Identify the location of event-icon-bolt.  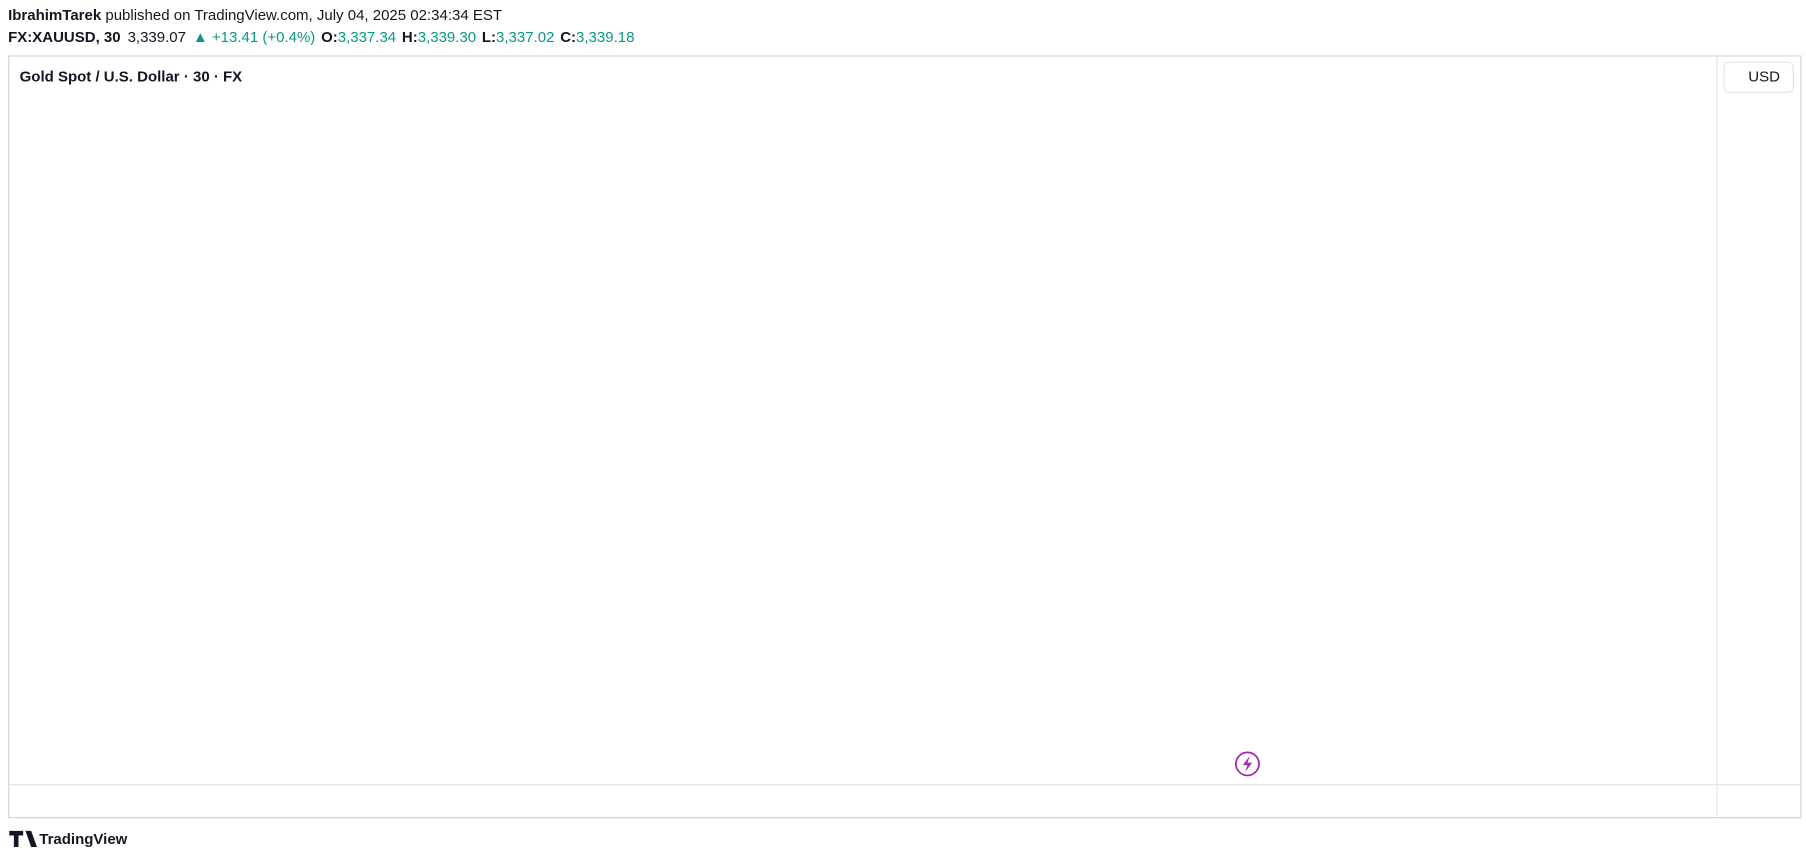
(1247, 763).